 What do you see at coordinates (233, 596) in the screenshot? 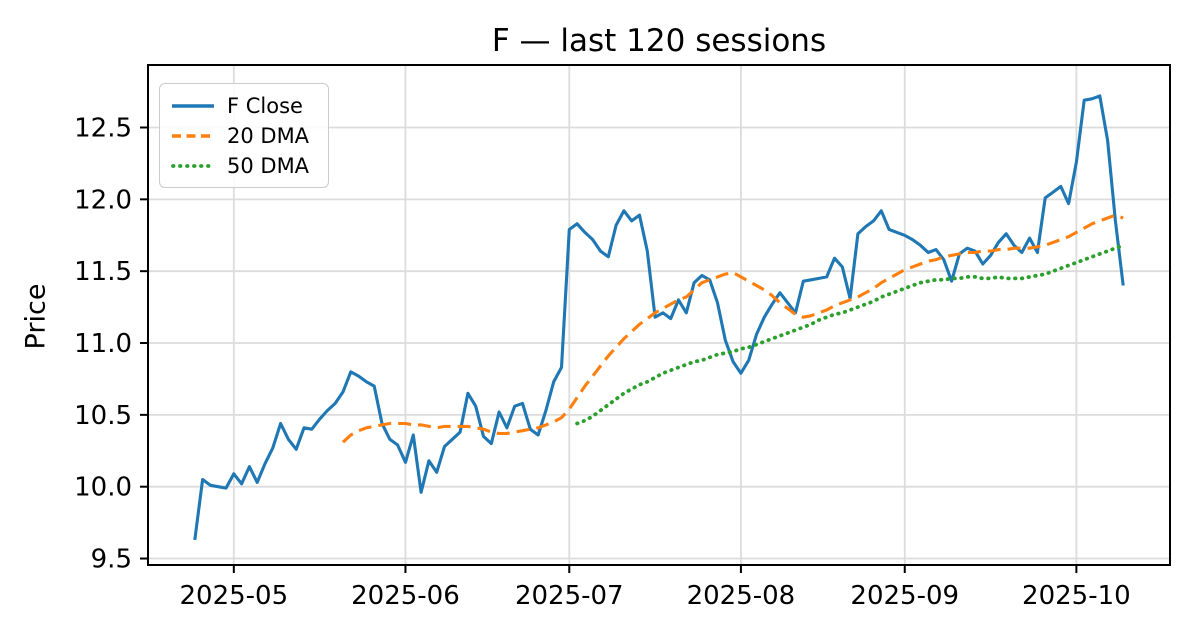
I see `x-tick-label: 2025-05` at bounding box center [233, 596].